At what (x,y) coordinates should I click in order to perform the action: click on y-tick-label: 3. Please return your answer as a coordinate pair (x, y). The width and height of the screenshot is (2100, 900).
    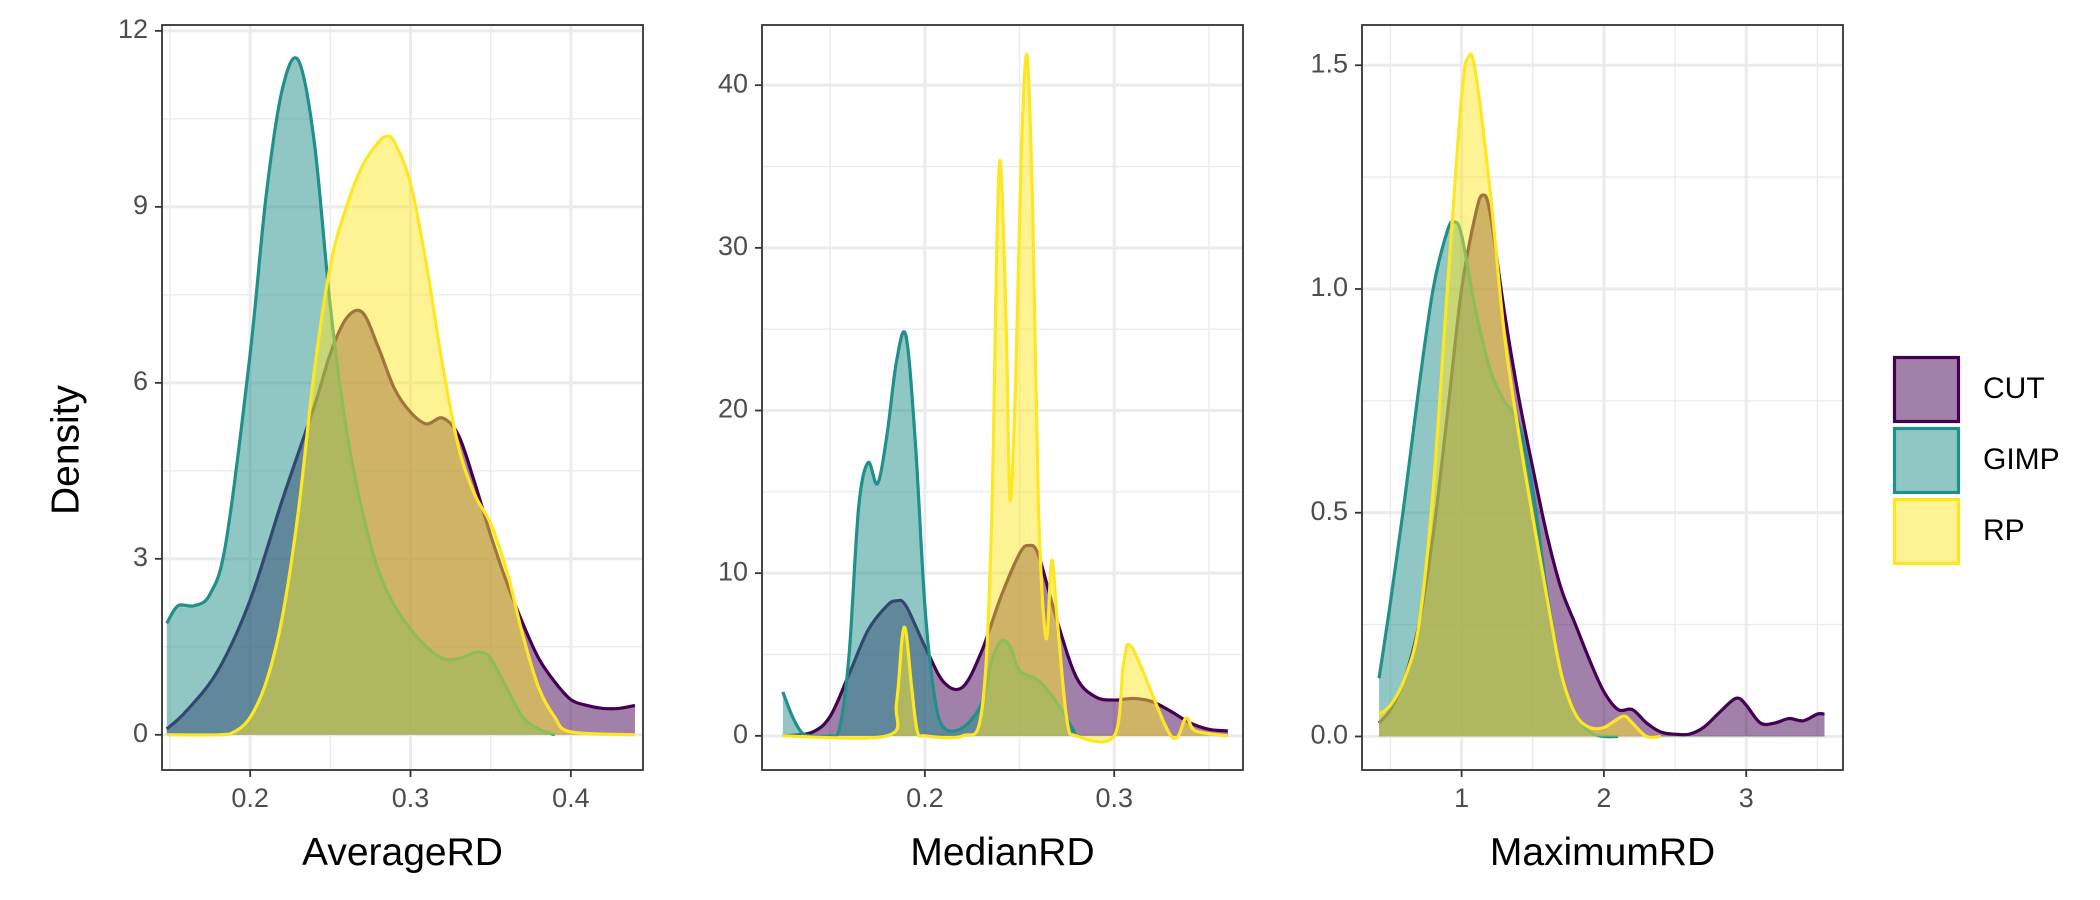
    Looking at the image, I should click on (140, 557).